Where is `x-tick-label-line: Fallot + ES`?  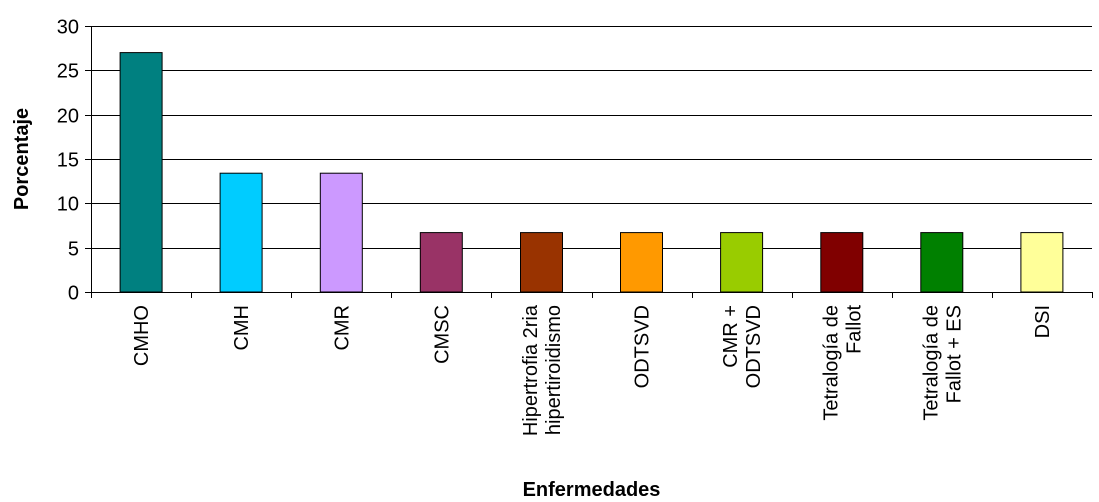 x-tick-label-line: Fallot + ES is located at coordinates (954, 354).